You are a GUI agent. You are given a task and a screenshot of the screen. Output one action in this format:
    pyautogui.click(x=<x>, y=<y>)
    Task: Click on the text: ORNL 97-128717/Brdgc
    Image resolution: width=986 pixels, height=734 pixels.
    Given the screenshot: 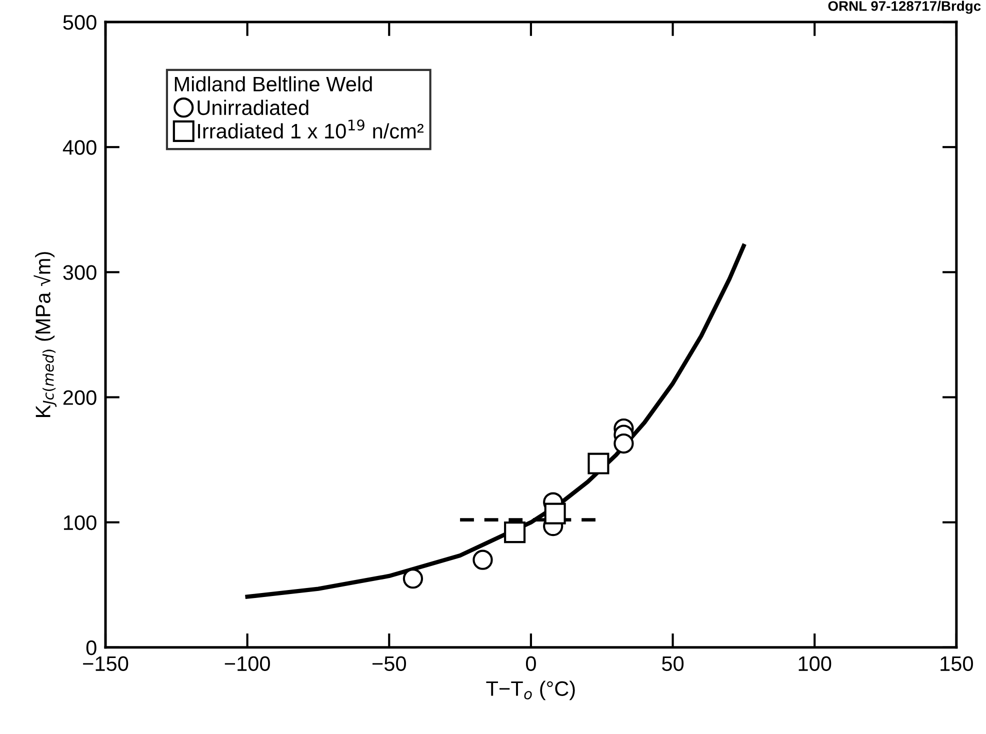 What is the action you would take?
    pyautogui.click(x=904, y=7)
    